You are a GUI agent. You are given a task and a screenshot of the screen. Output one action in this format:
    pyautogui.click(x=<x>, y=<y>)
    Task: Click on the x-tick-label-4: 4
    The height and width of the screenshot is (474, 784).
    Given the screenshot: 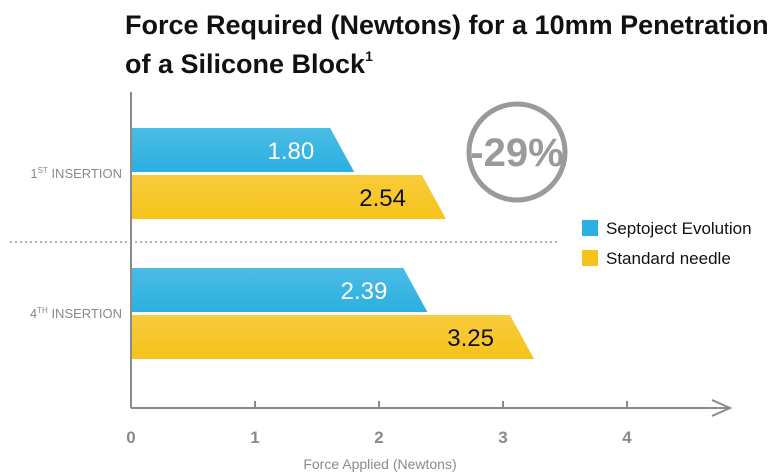 What is the action you would take?
    pyautogui.click(x=627, y=437)
    